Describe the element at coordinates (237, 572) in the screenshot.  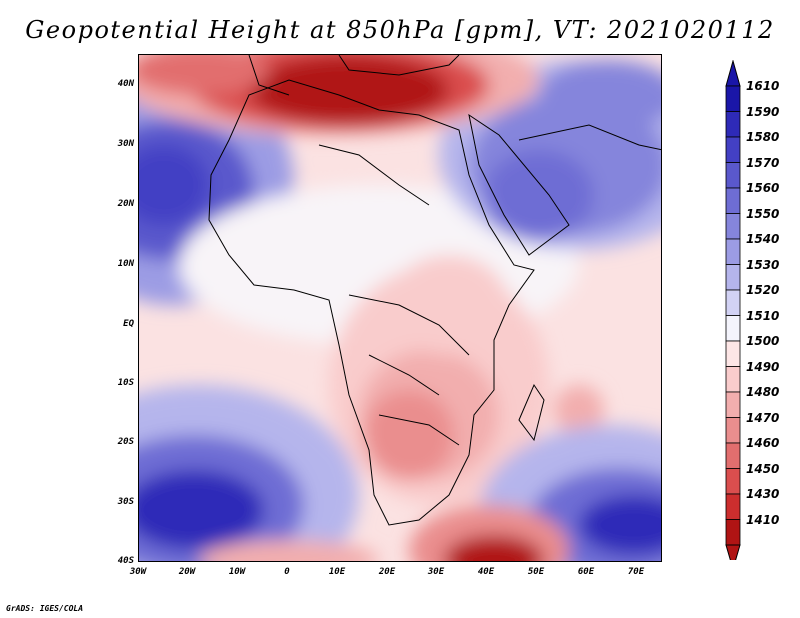
I see `x-tick-label: 10W` at that location.